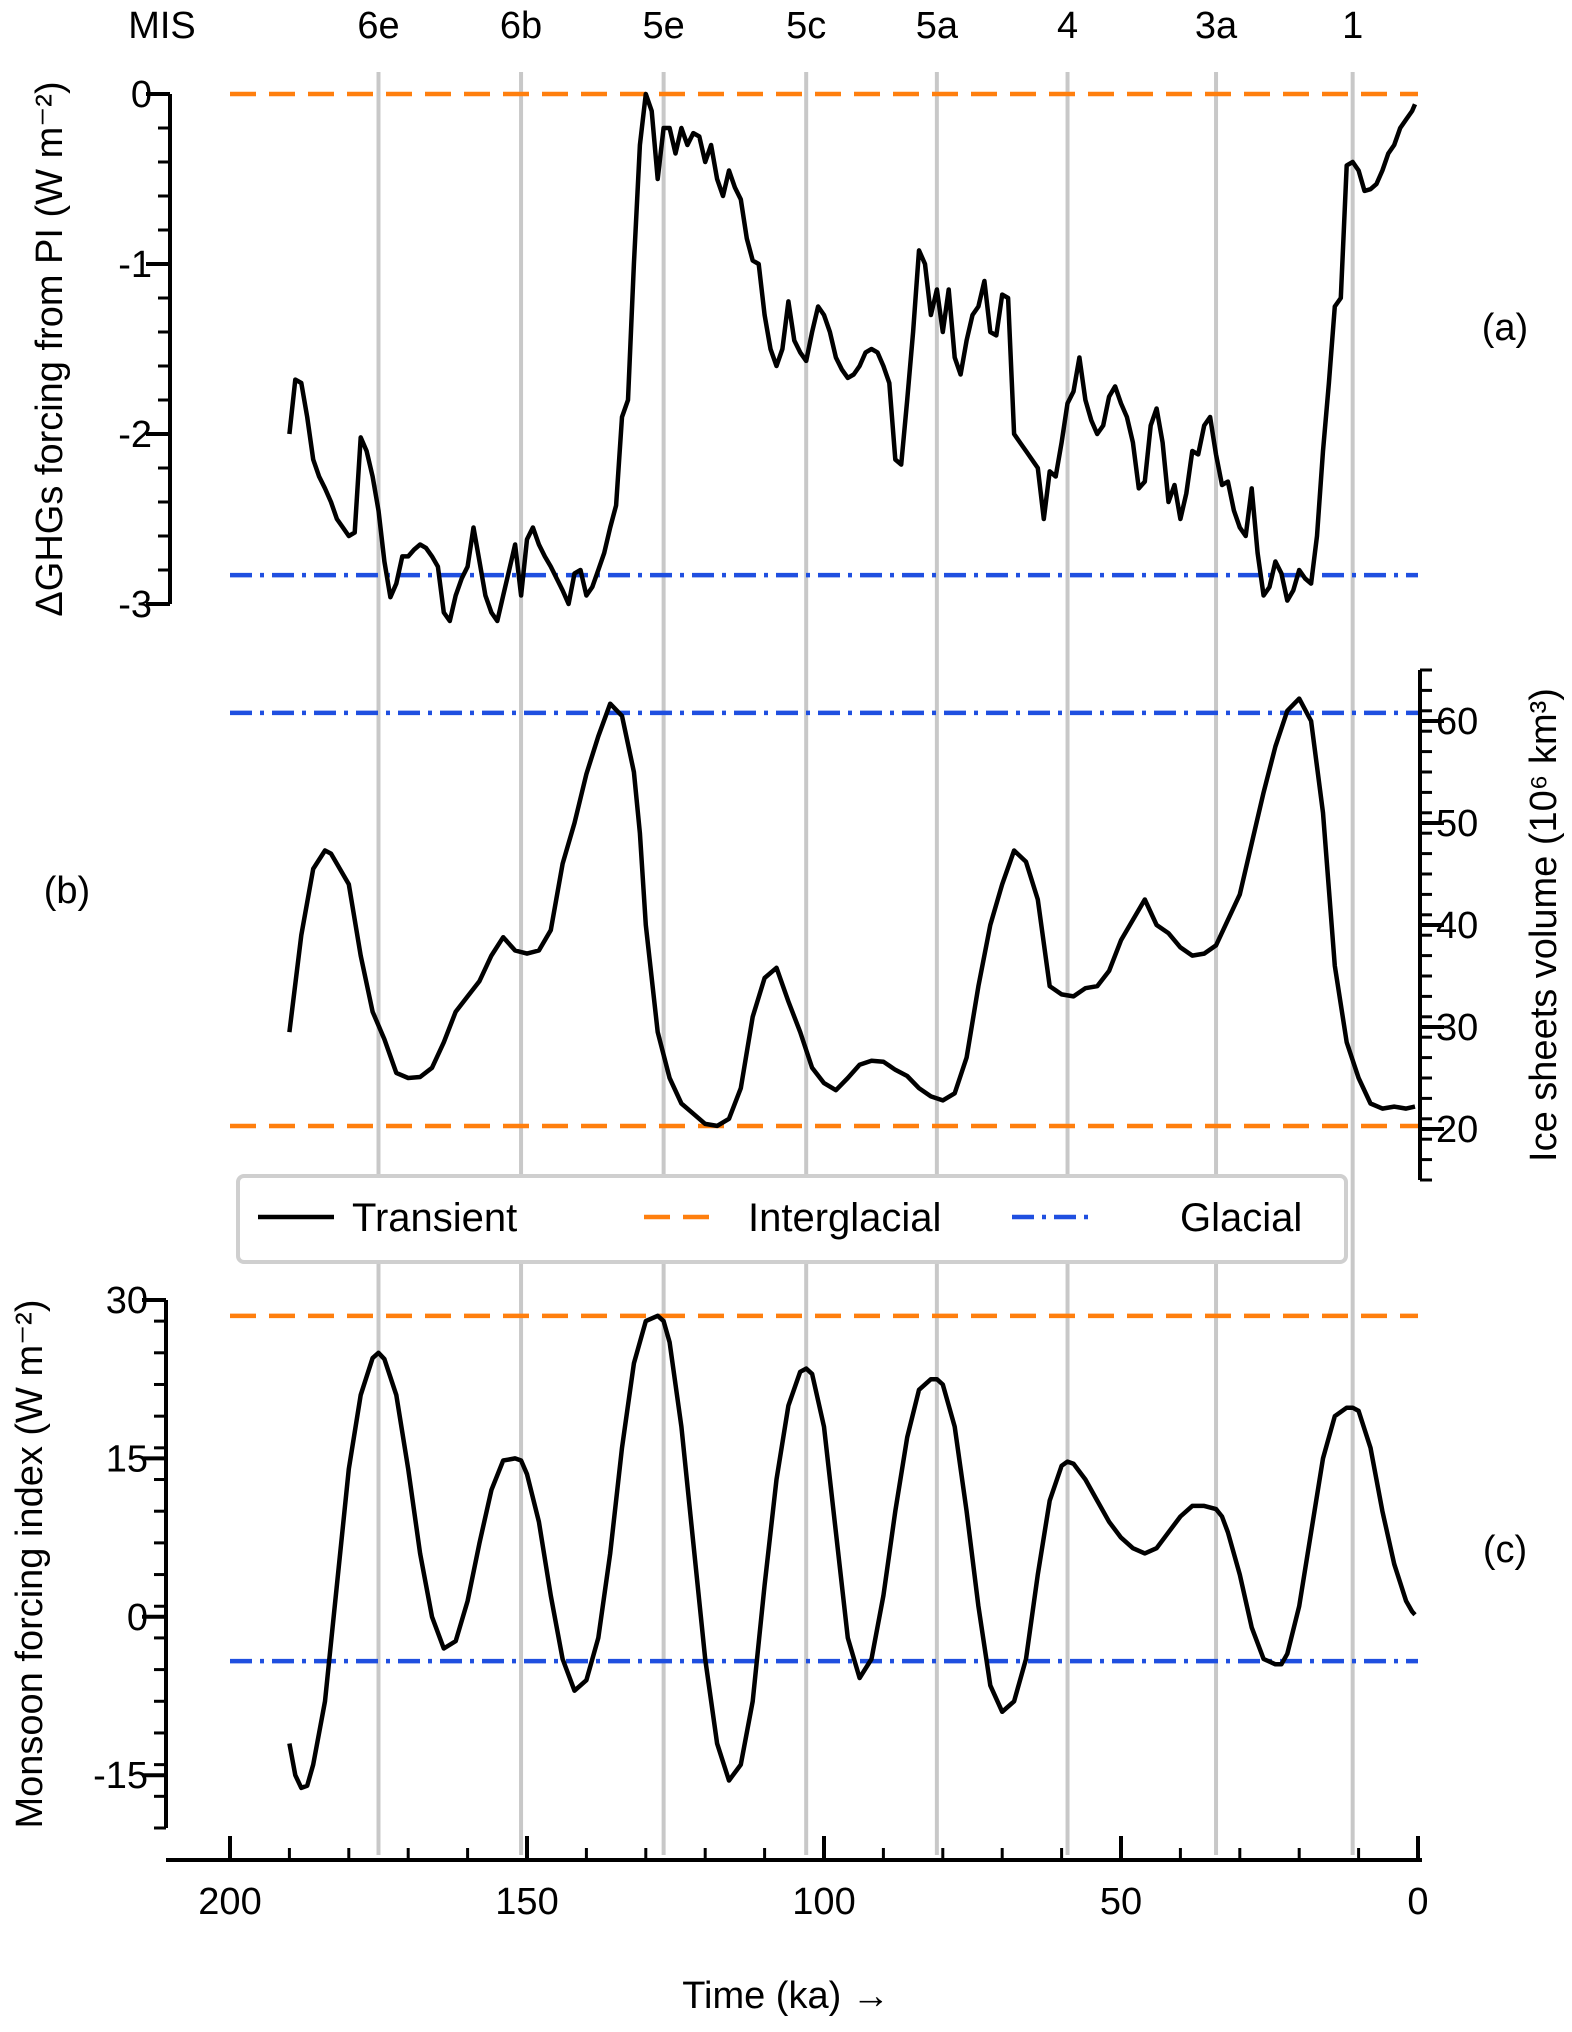 This screenshot has height=2032, width=1572. What do you see at coordinates (135, 435) in the screenshot?
I see `y-tick-label-a: -2` at bounding box center [135, 435].